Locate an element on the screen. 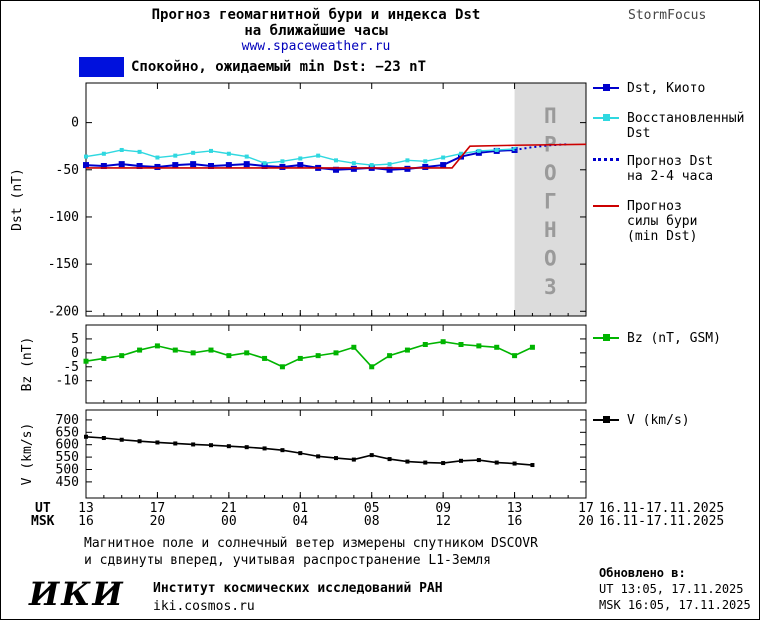 The height and width of the screenshot is (620, 760). legend-dst-kyoto: Dst, Киото is located at coordinates (649, 88).